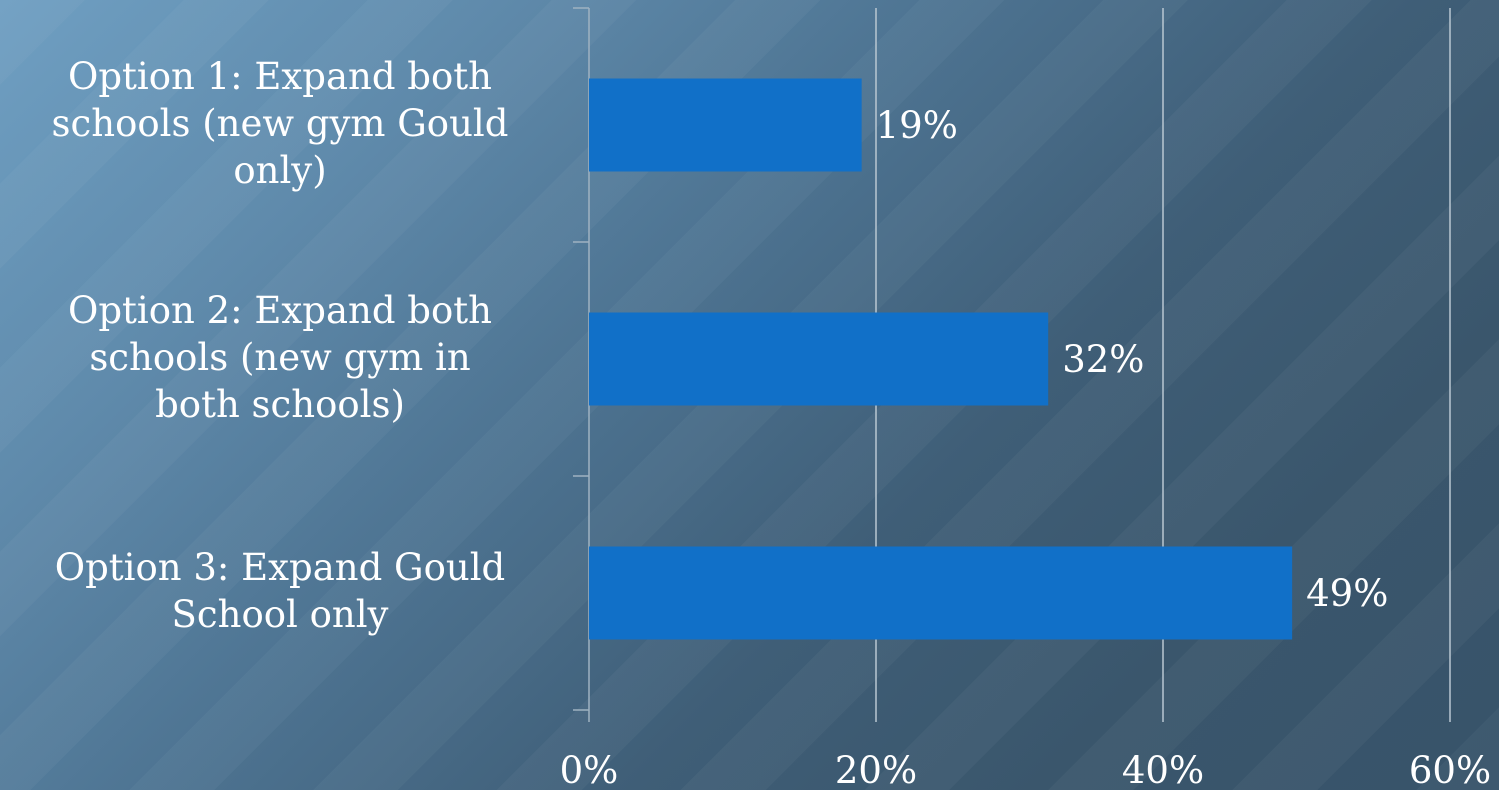 The width and height of the screenshot is (1499, 790). What do you see at coordinates (917, 125) in the screenshot?
I see `data-label-1: 19%` at bounding box center [917, 125].